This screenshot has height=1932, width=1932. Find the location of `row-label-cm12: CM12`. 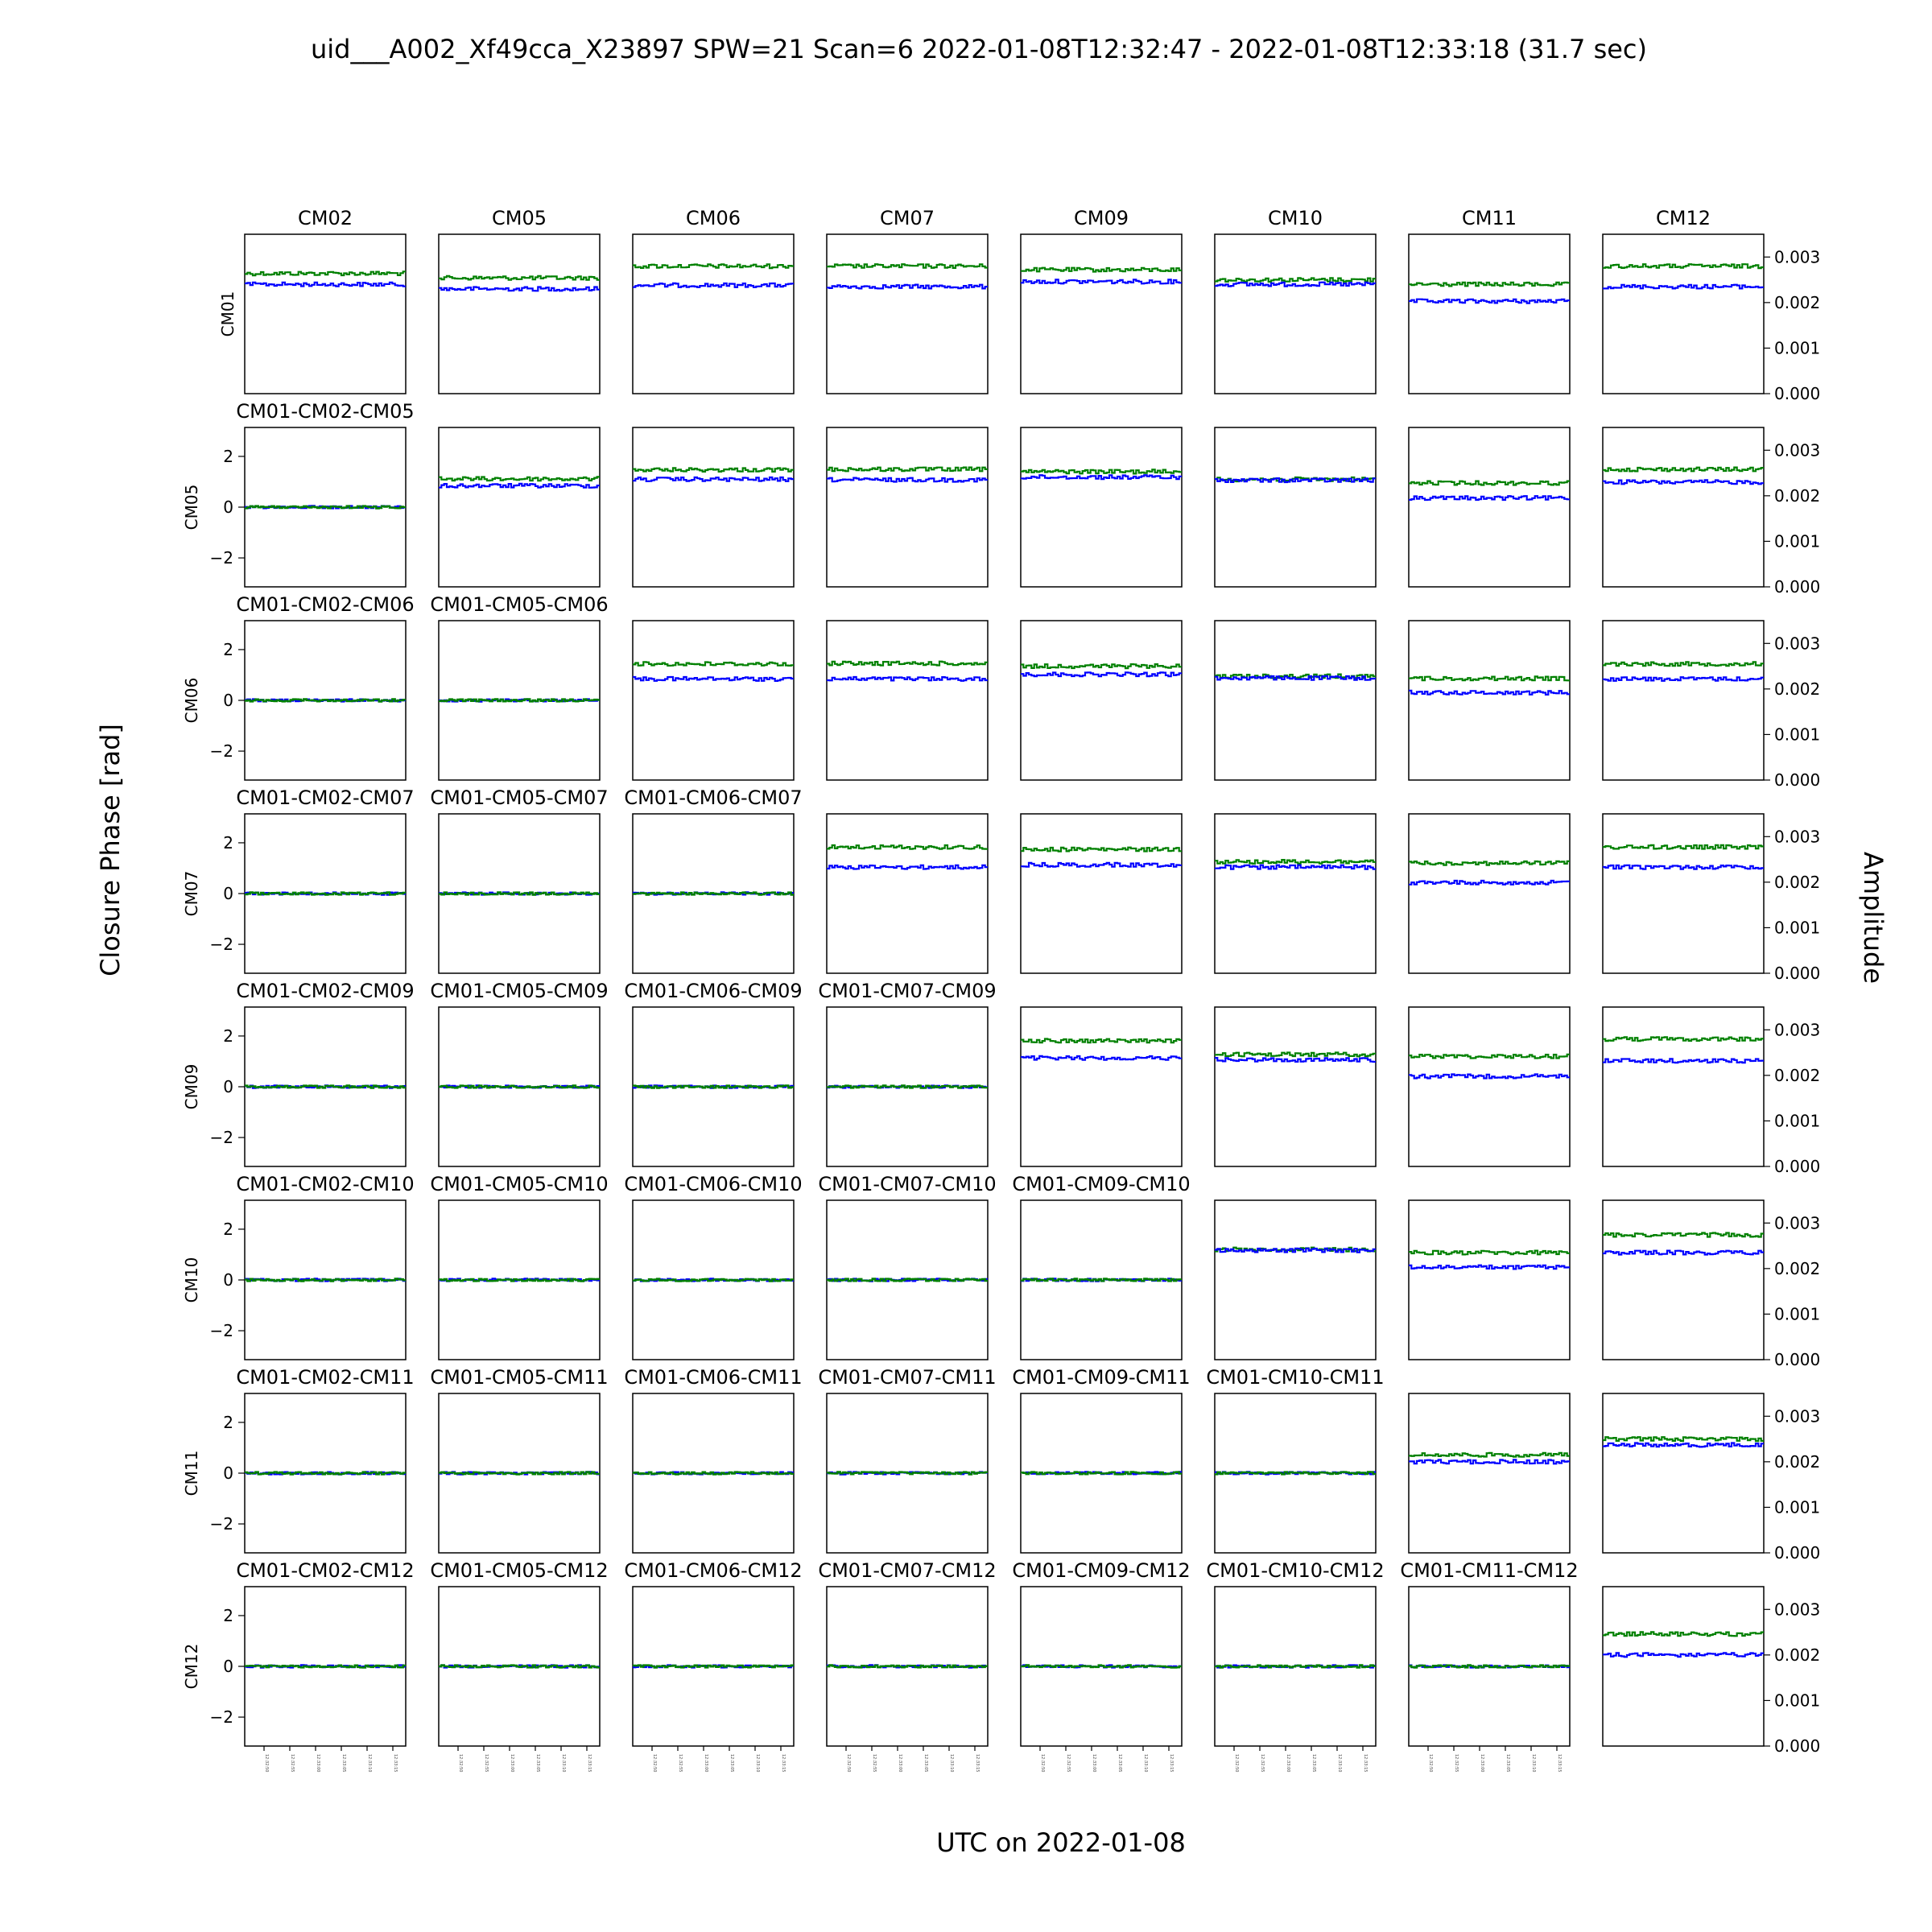

row-label-cm12: CM12 is located at coordinates (191, 1667).